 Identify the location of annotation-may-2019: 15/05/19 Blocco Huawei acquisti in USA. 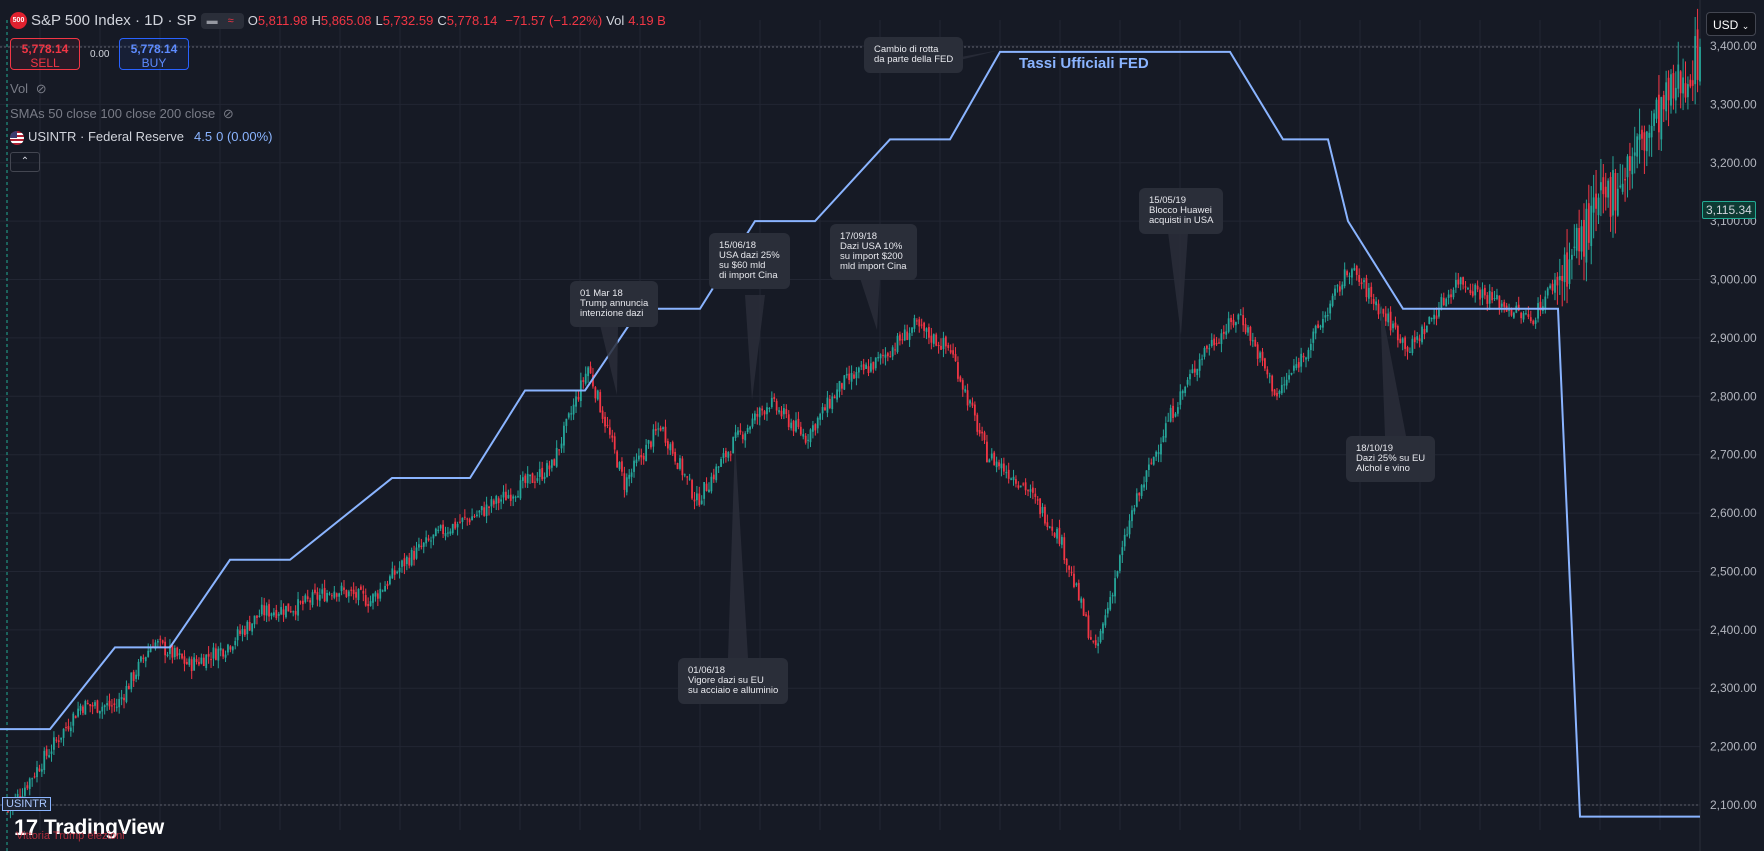
(1181, 211).